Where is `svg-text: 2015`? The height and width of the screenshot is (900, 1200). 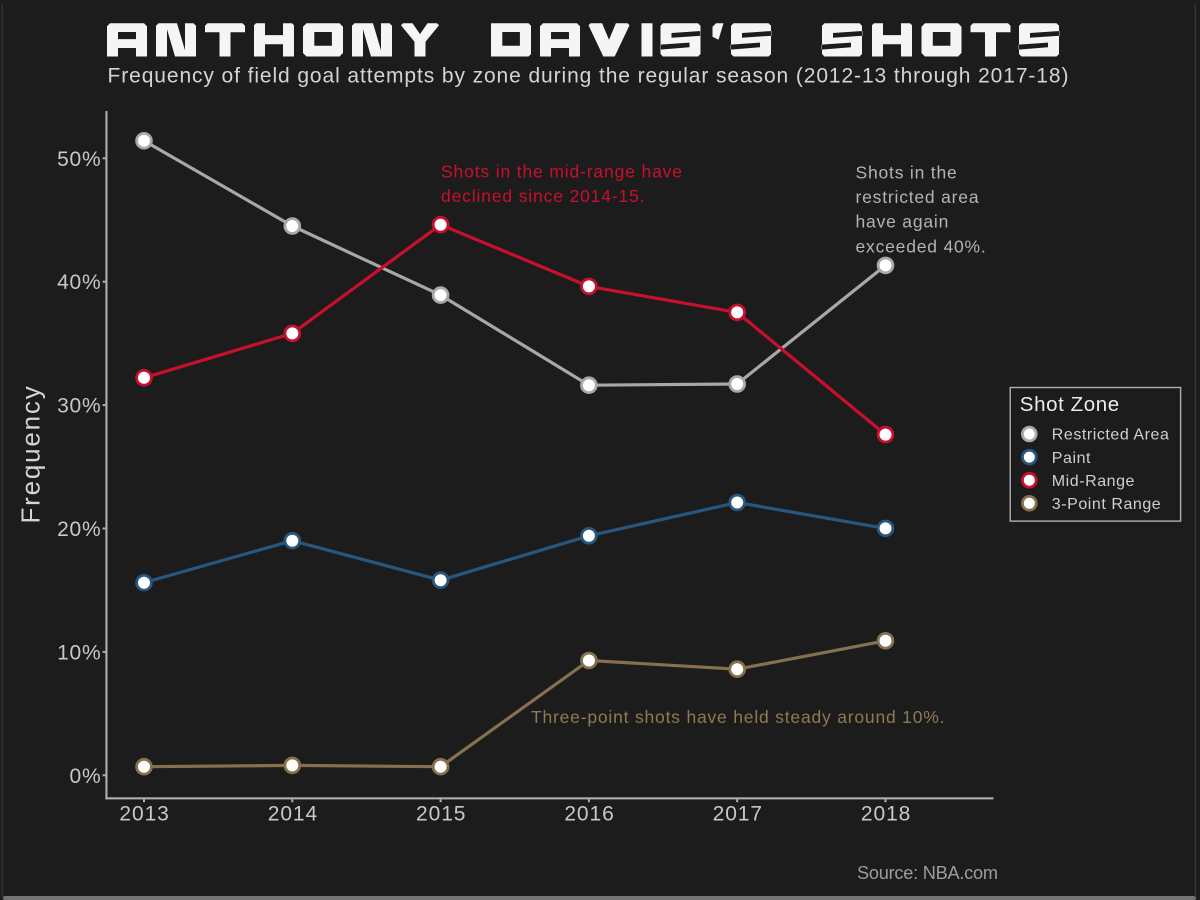 svg-text: 2015 is located at coordinates (441, 813).